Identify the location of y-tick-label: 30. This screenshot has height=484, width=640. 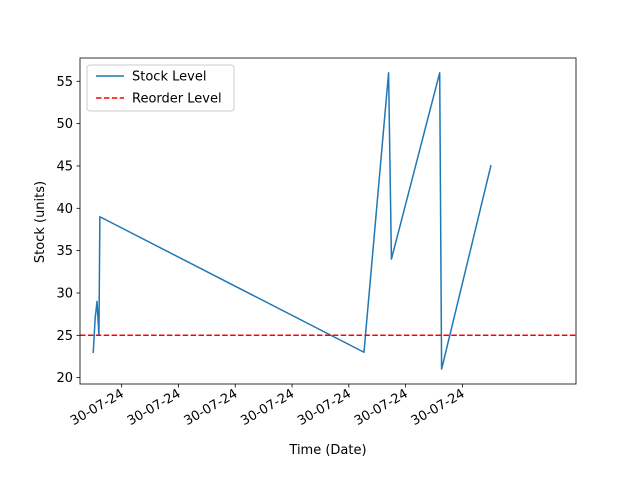
(64, 293).